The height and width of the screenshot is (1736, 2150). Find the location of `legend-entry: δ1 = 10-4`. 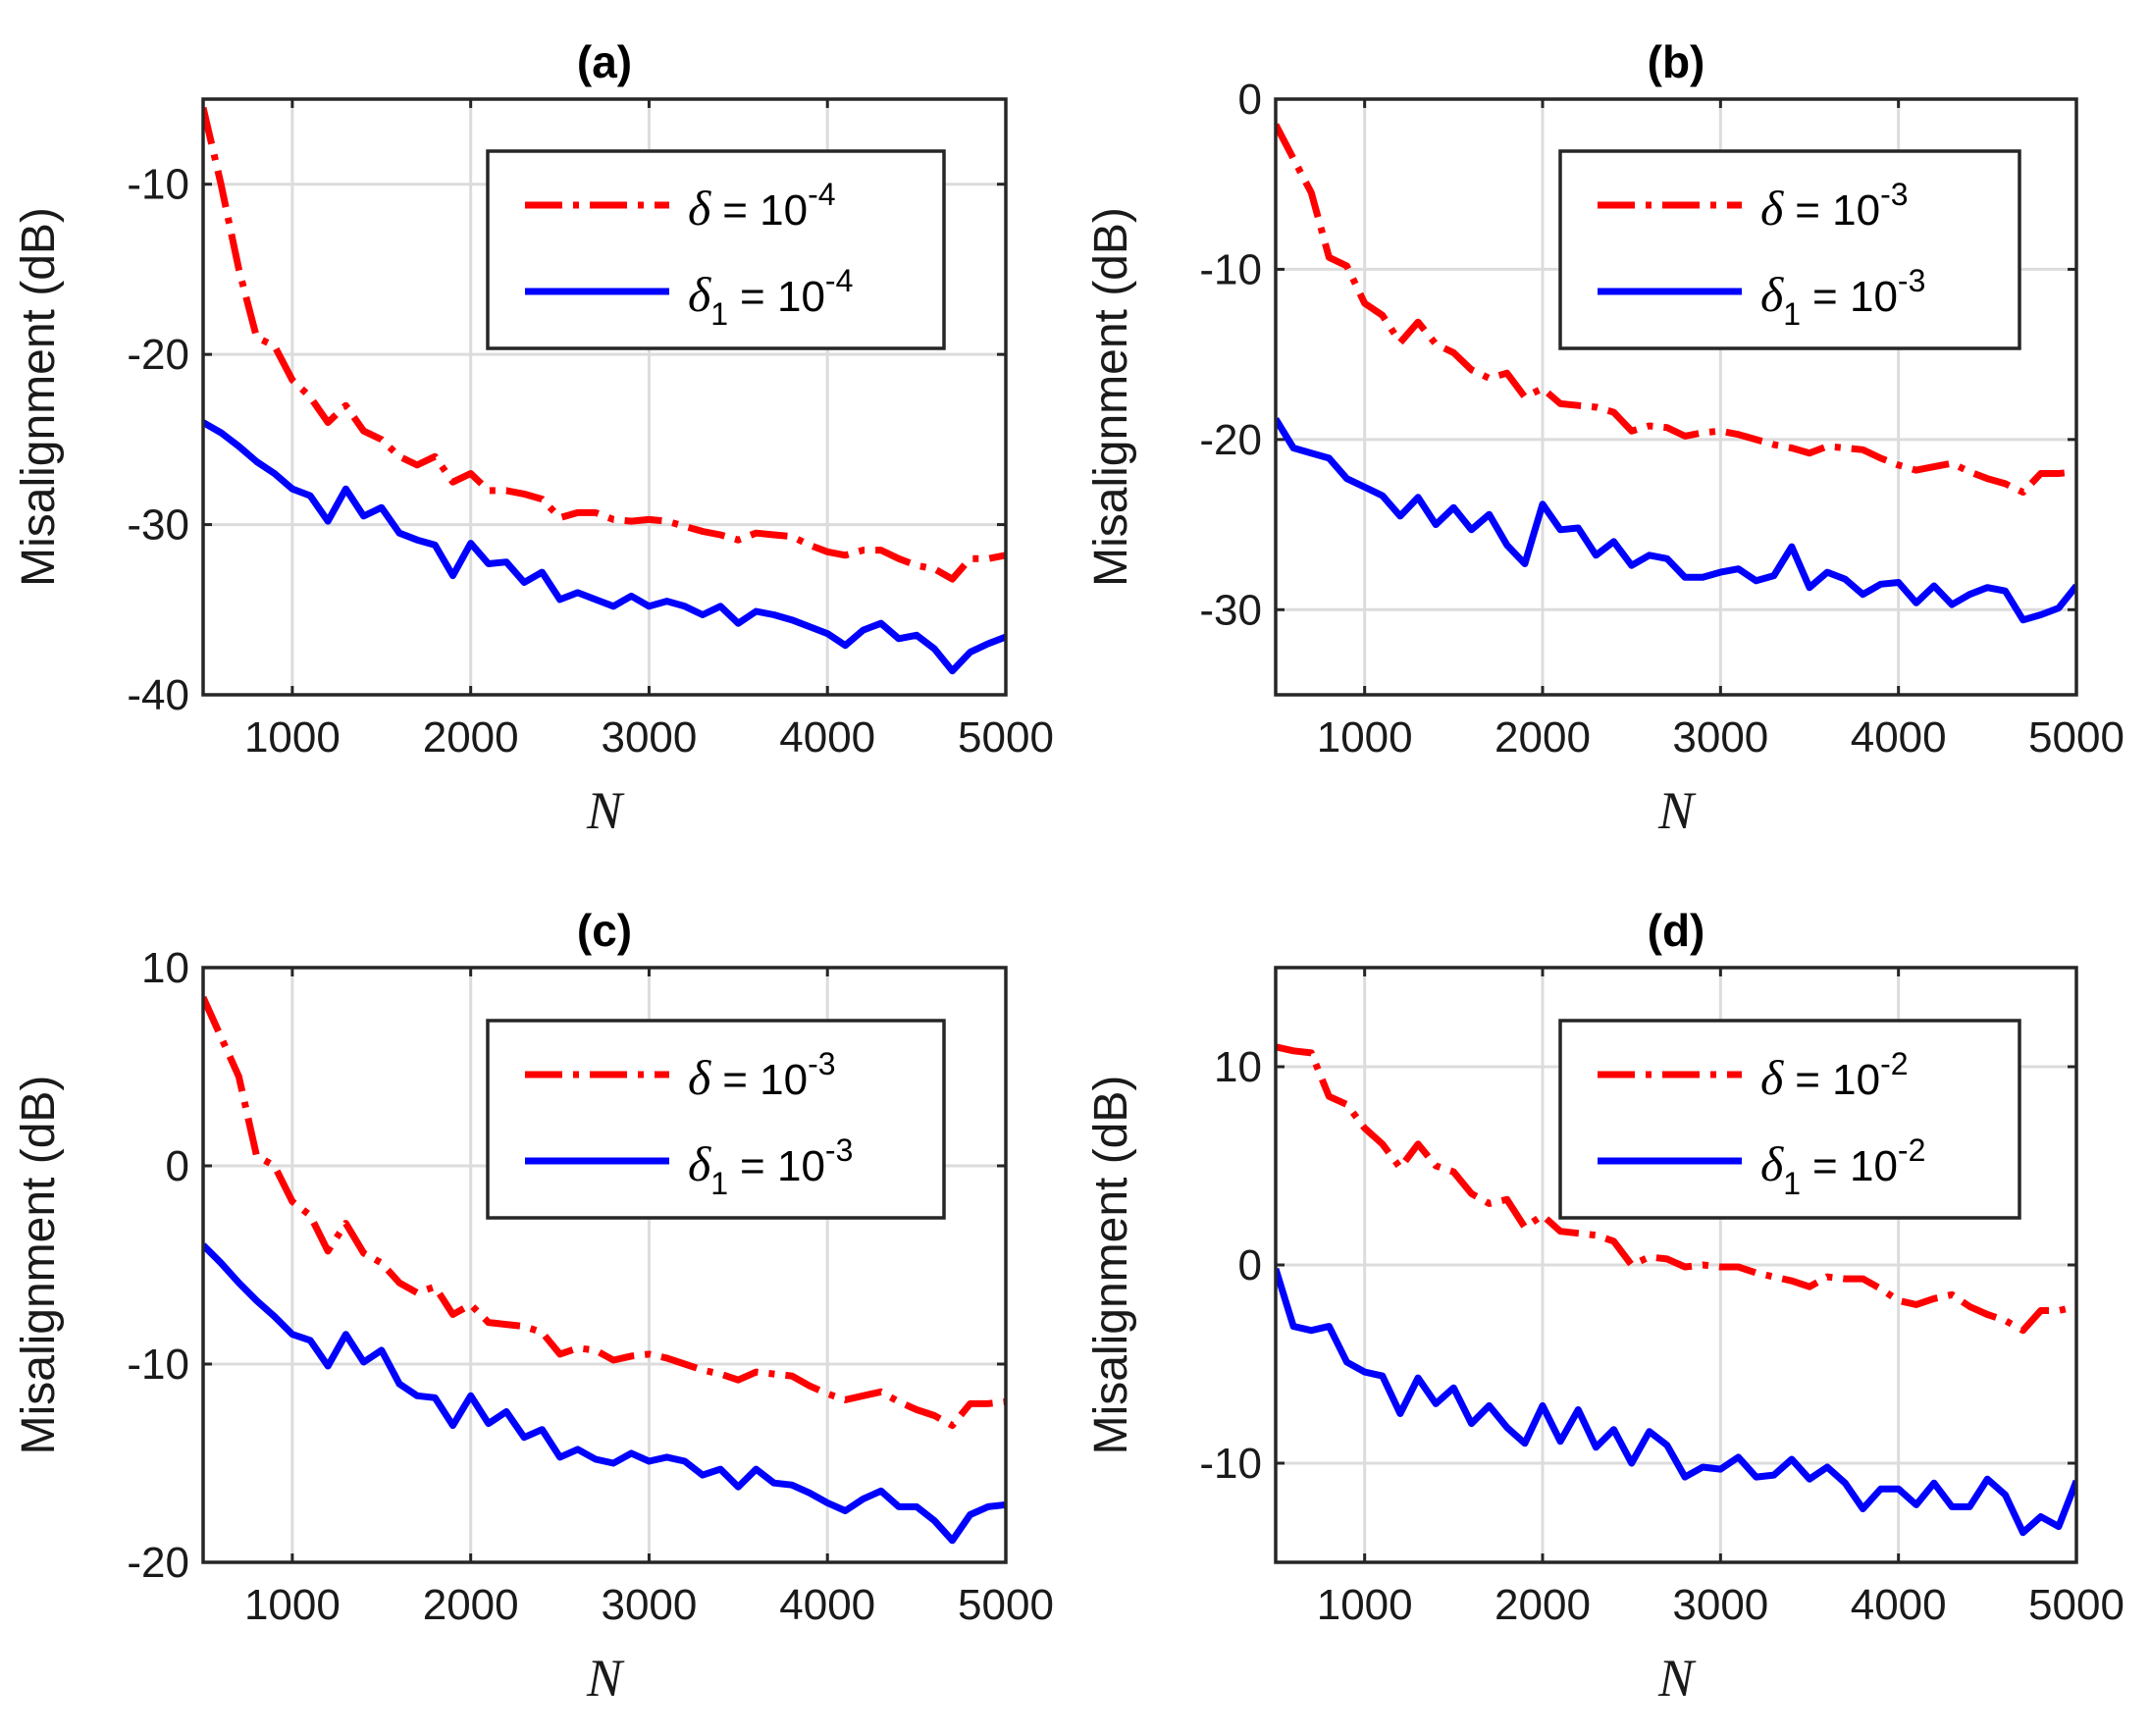

legend-entry: δ1 = 10-4 is located at coordinates (771, 297).